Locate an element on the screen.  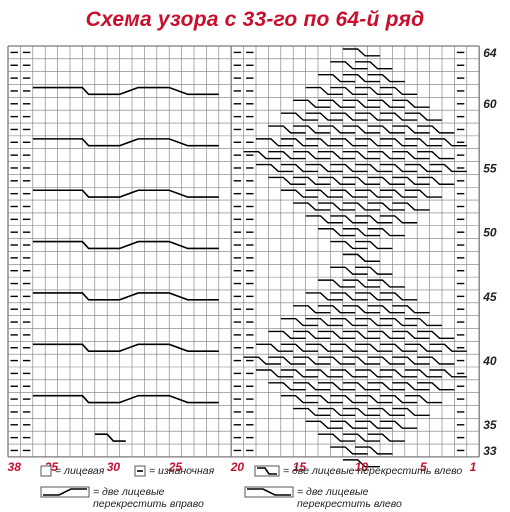
row-number: 35 is located at coordinates (490, 425).